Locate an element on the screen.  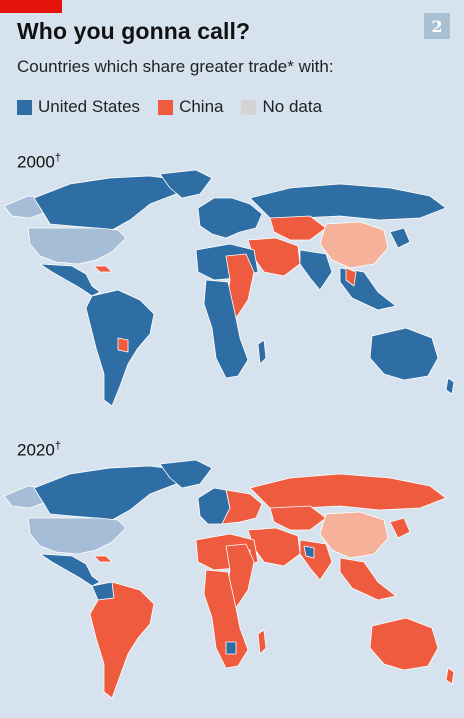
chart-title: Who you gonna call? is located at coordinates (134, 31).